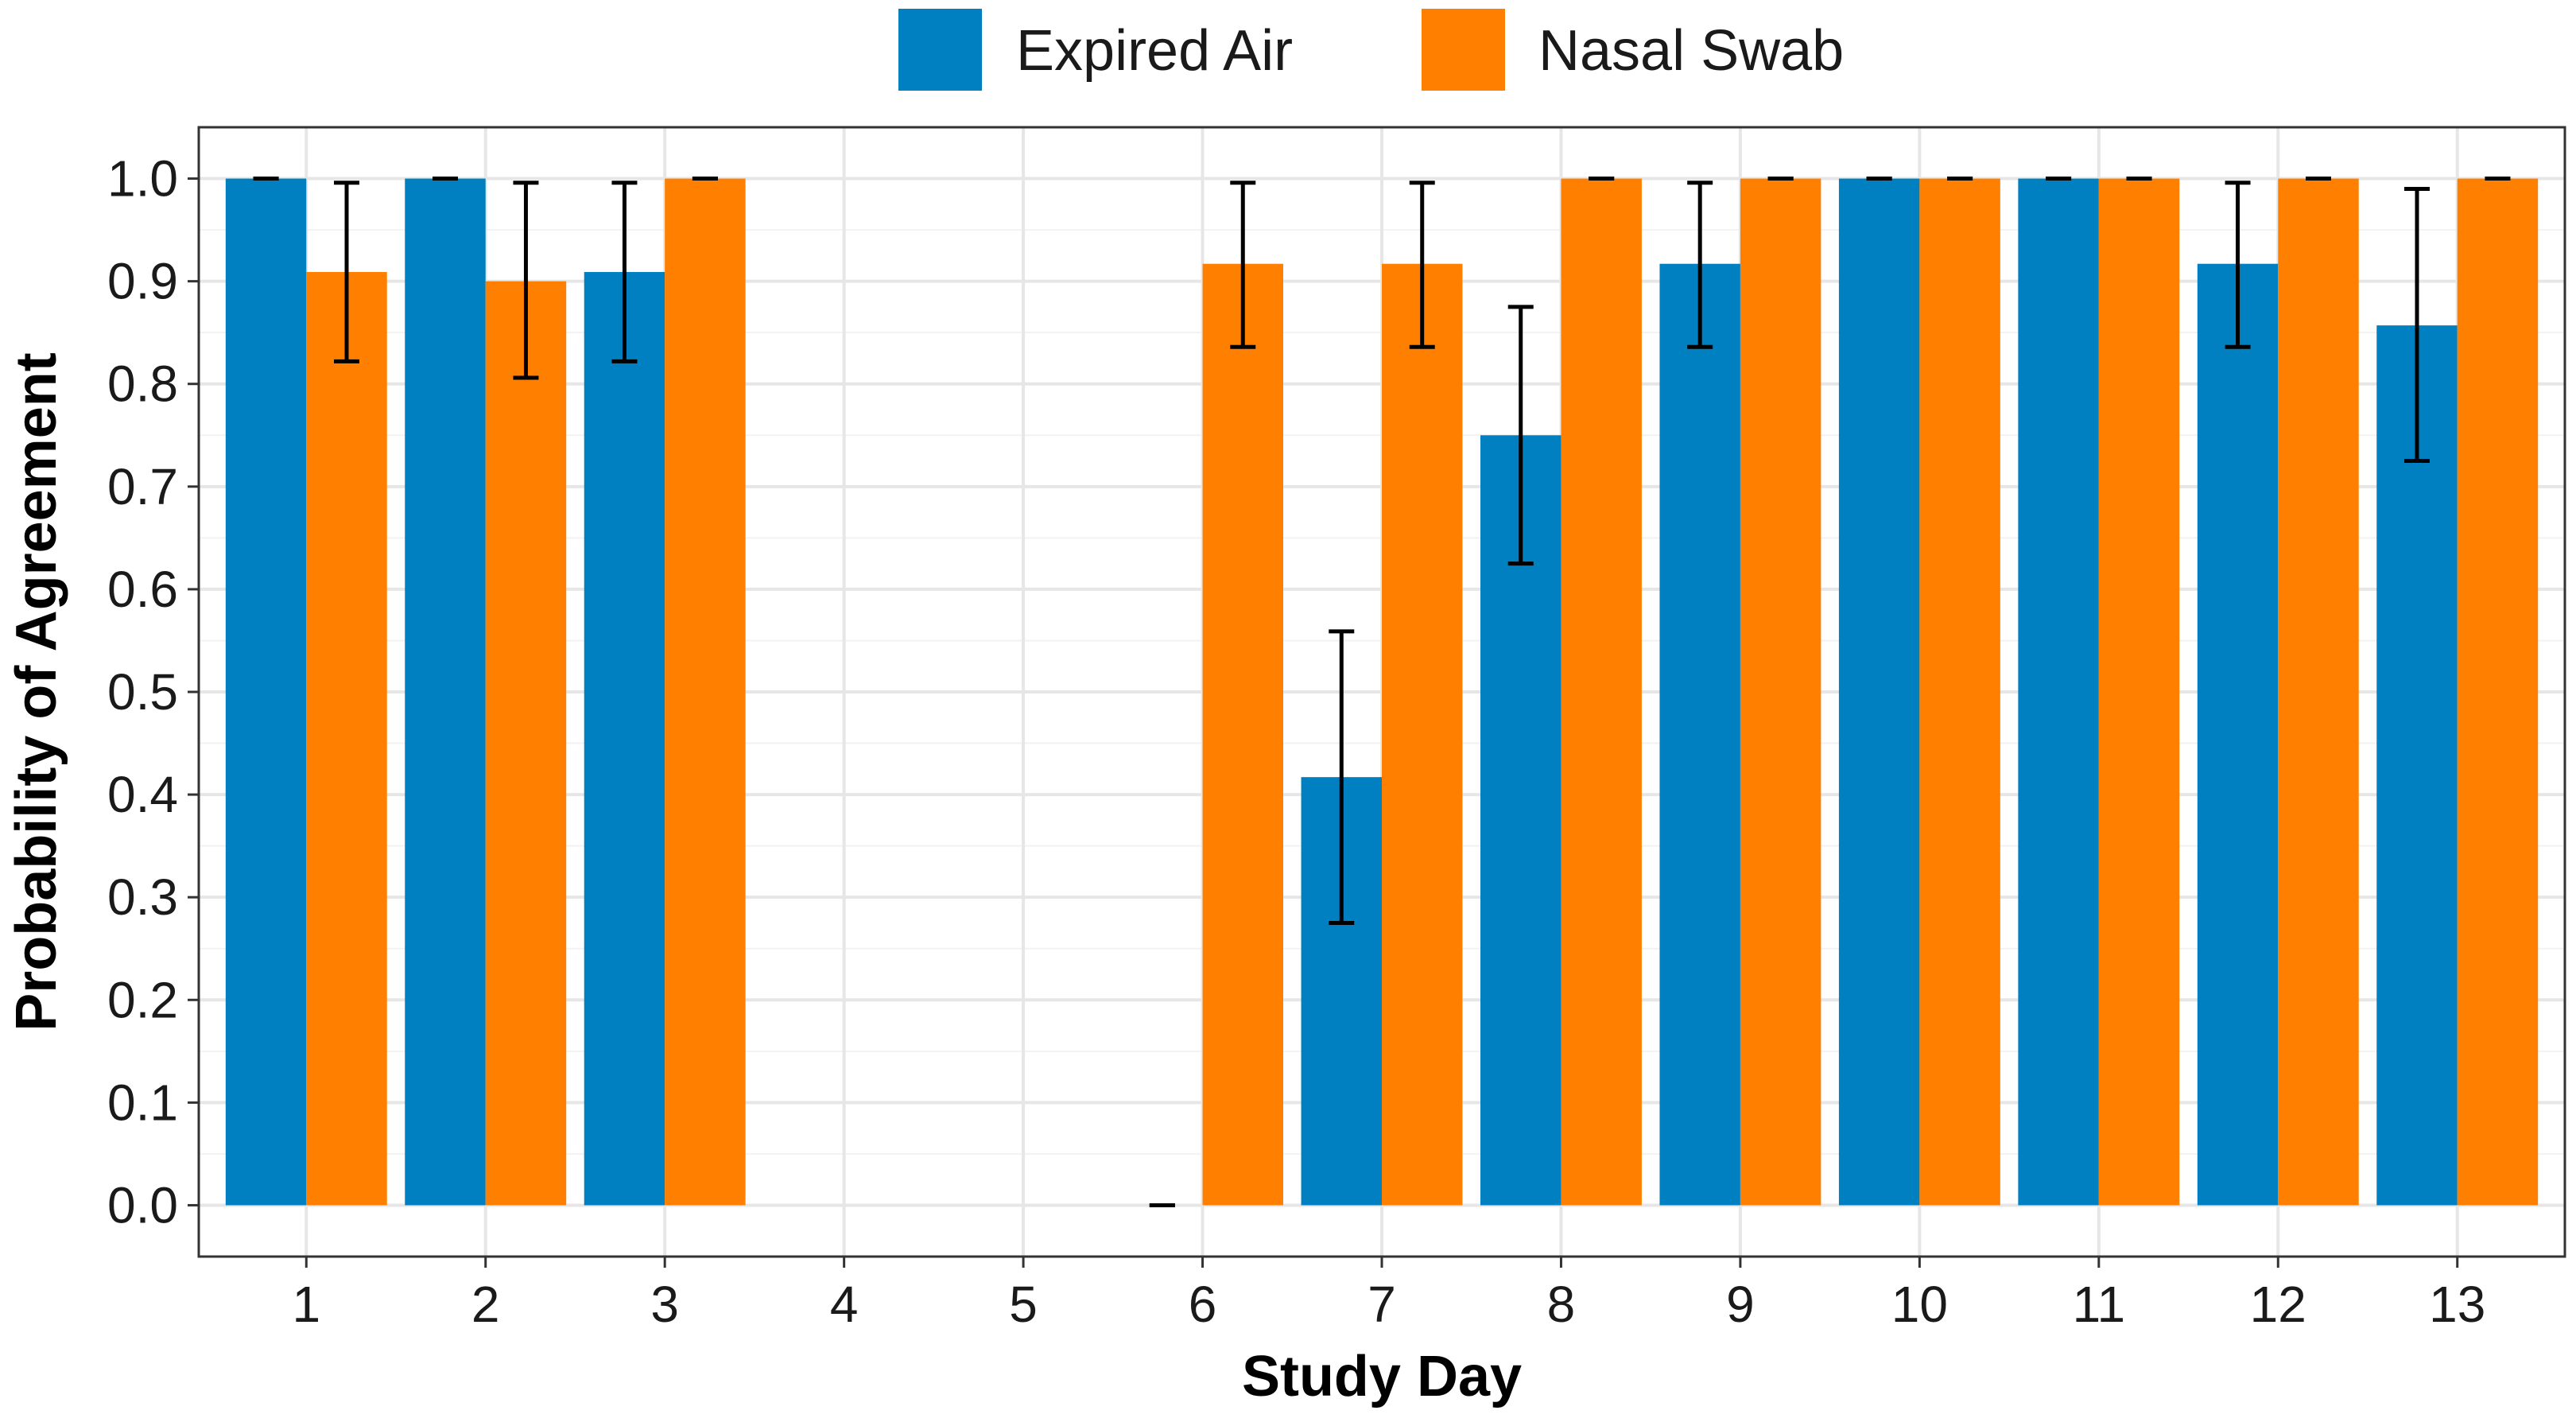 The image size is (2576, 1422). Describe the element at coordinates (485, 1304) in the screenshot. I see `x-tick-label: 2` at that location.